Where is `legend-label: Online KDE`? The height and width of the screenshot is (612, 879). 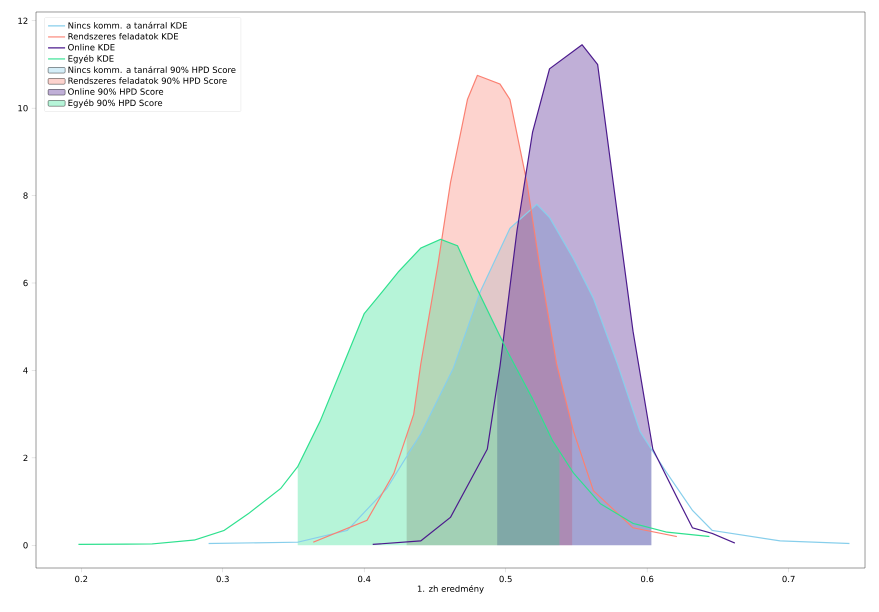 legend-label: Online KDE is located at coordinates (91, 47).